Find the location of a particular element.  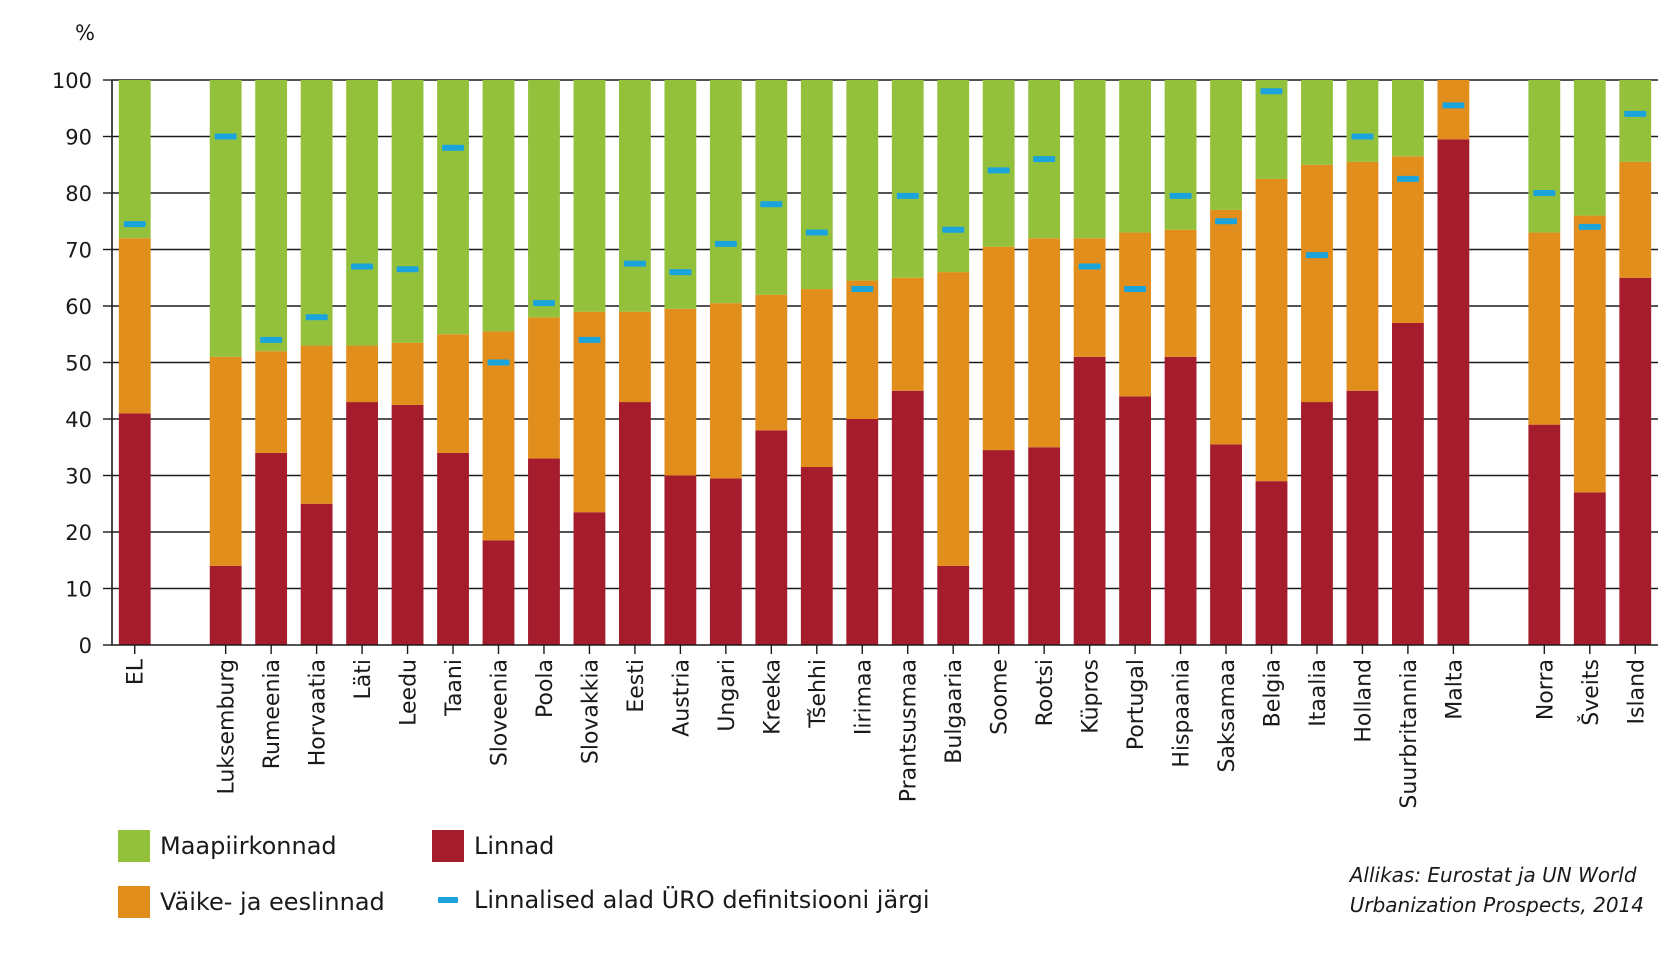

legend-label: Linnad is located at coordinates (514, 846).